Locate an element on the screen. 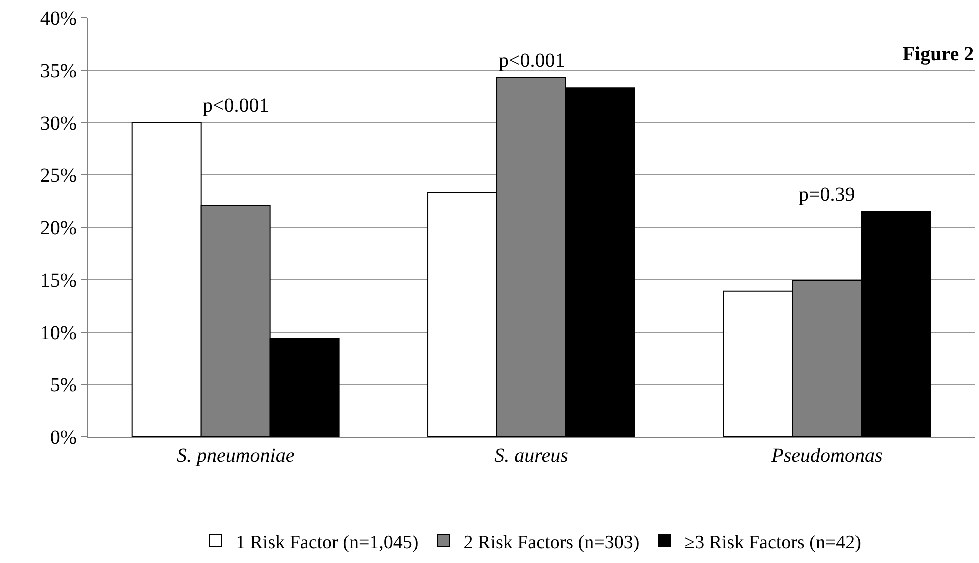 This screenshot has width=979, height=563. y-tick-label: 15% is located at coordinates (58, 281).